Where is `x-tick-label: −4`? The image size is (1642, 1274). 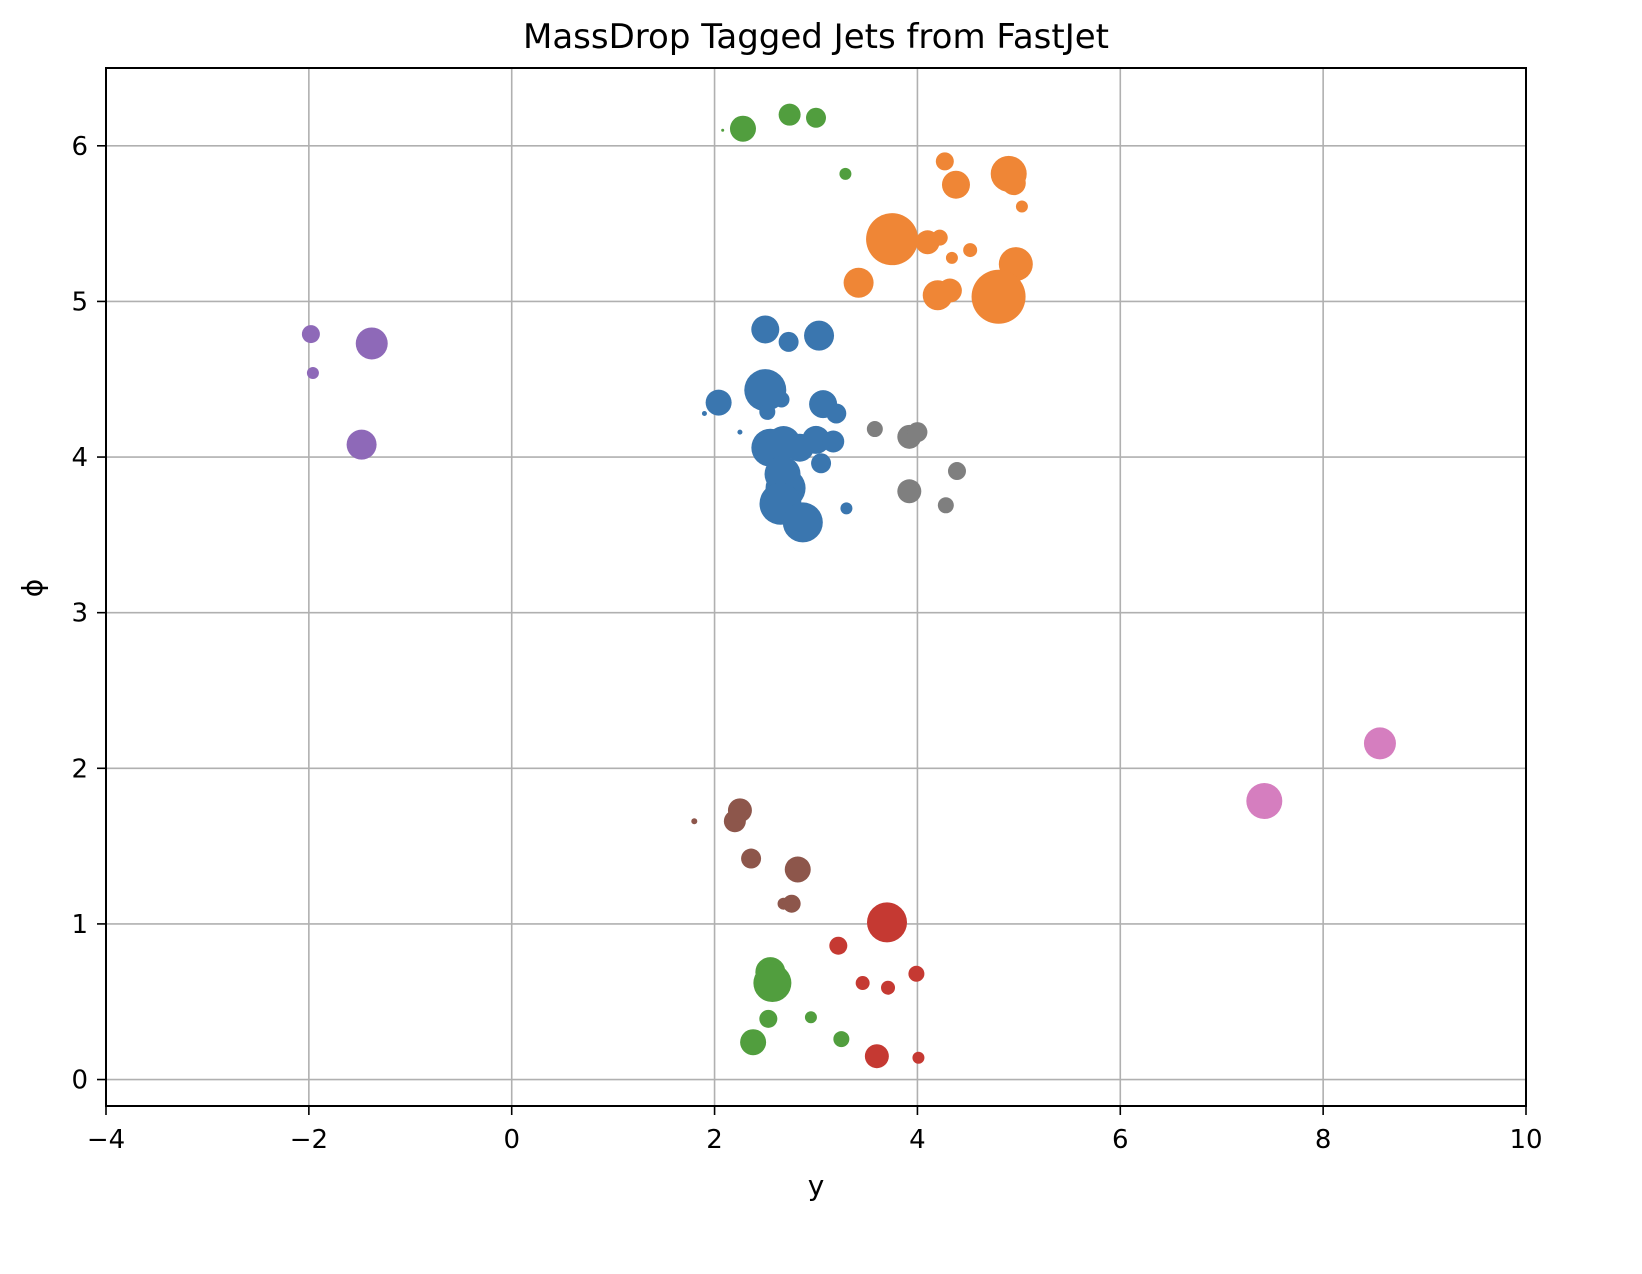 x-tick-label: −4 is located at coordinates (106, 1140).